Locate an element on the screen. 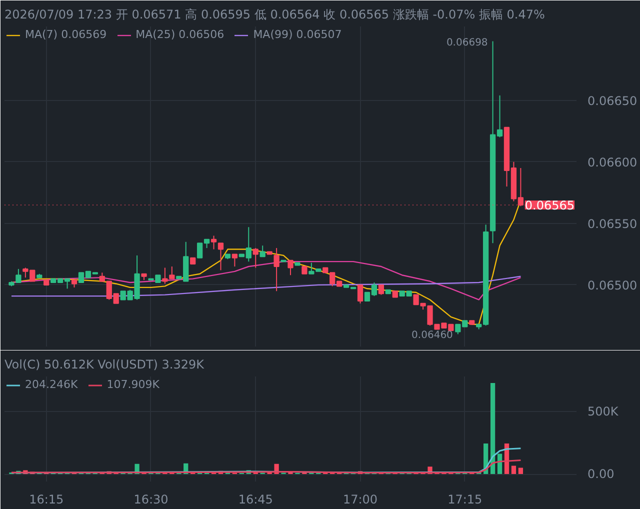  x-tick-label: 16:30 is located at coordinates (151, 499).